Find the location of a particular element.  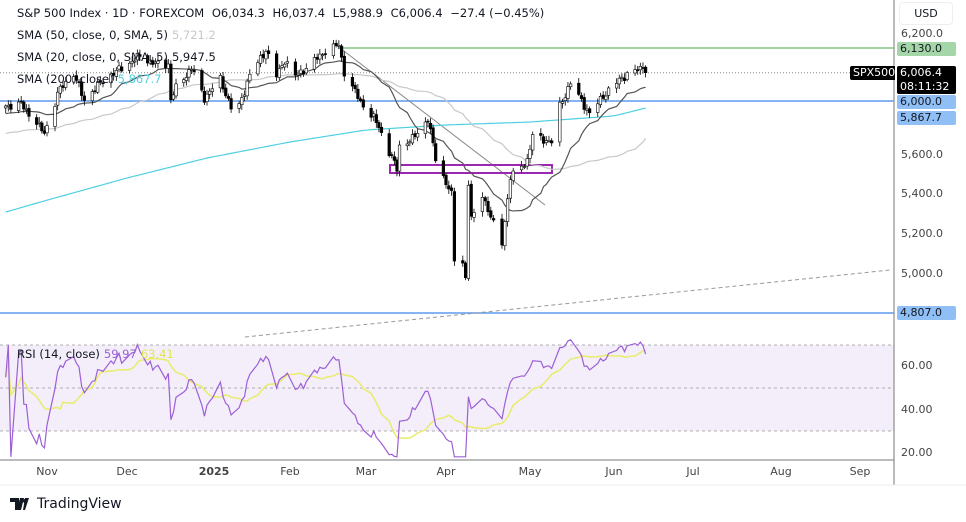

tradingview-logo: TradingView is located at coordinates (66, 504).